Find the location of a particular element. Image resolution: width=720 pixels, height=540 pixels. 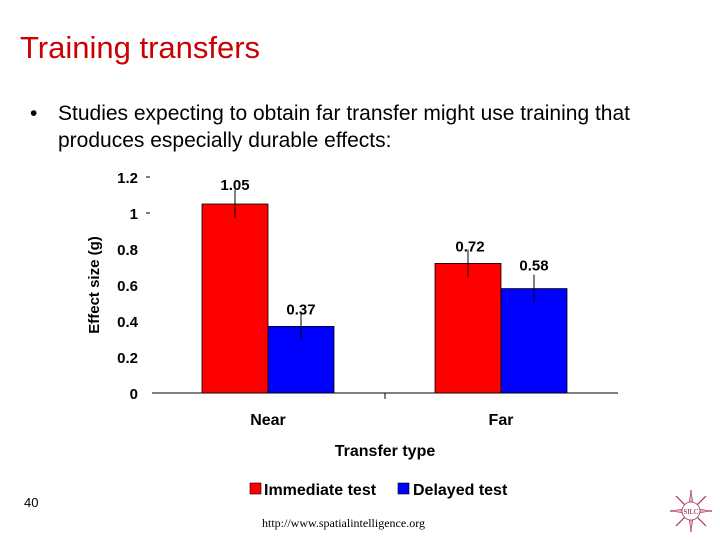

data-label: 0.58 is located at coordinates (533, 266).